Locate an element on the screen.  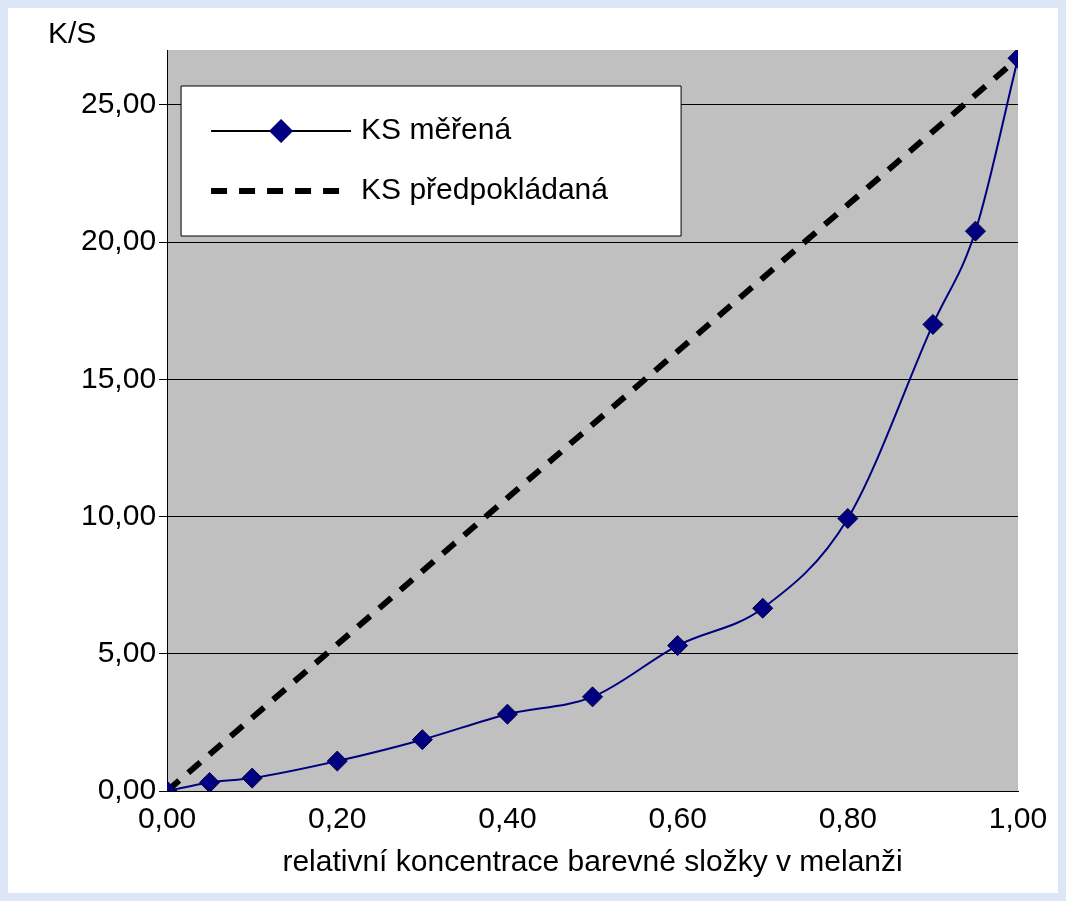
x-tick-label: 0,40 is located at coordinates (507, 818).